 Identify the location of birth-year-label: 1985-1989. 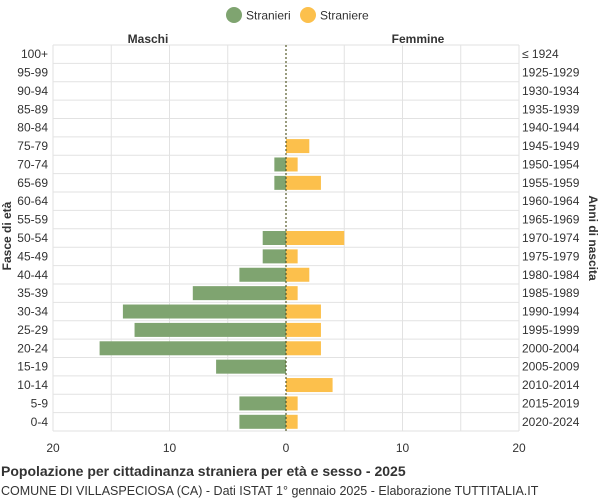
(551, 293).